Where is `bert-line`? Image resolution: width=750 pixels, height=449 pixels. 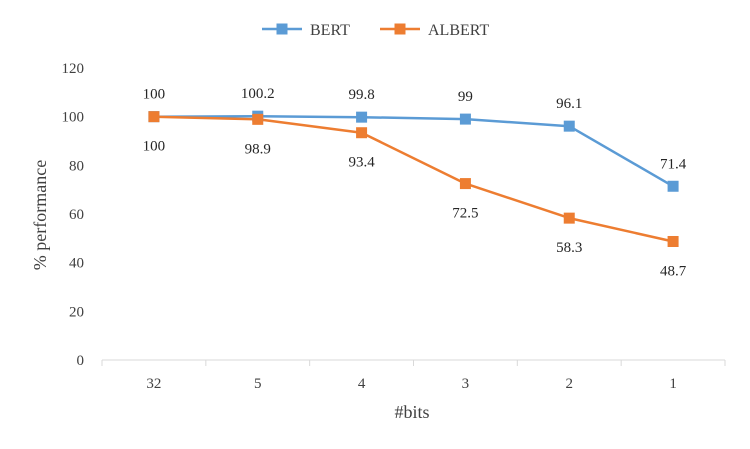
bert-line is located at coordinates (413, 151).